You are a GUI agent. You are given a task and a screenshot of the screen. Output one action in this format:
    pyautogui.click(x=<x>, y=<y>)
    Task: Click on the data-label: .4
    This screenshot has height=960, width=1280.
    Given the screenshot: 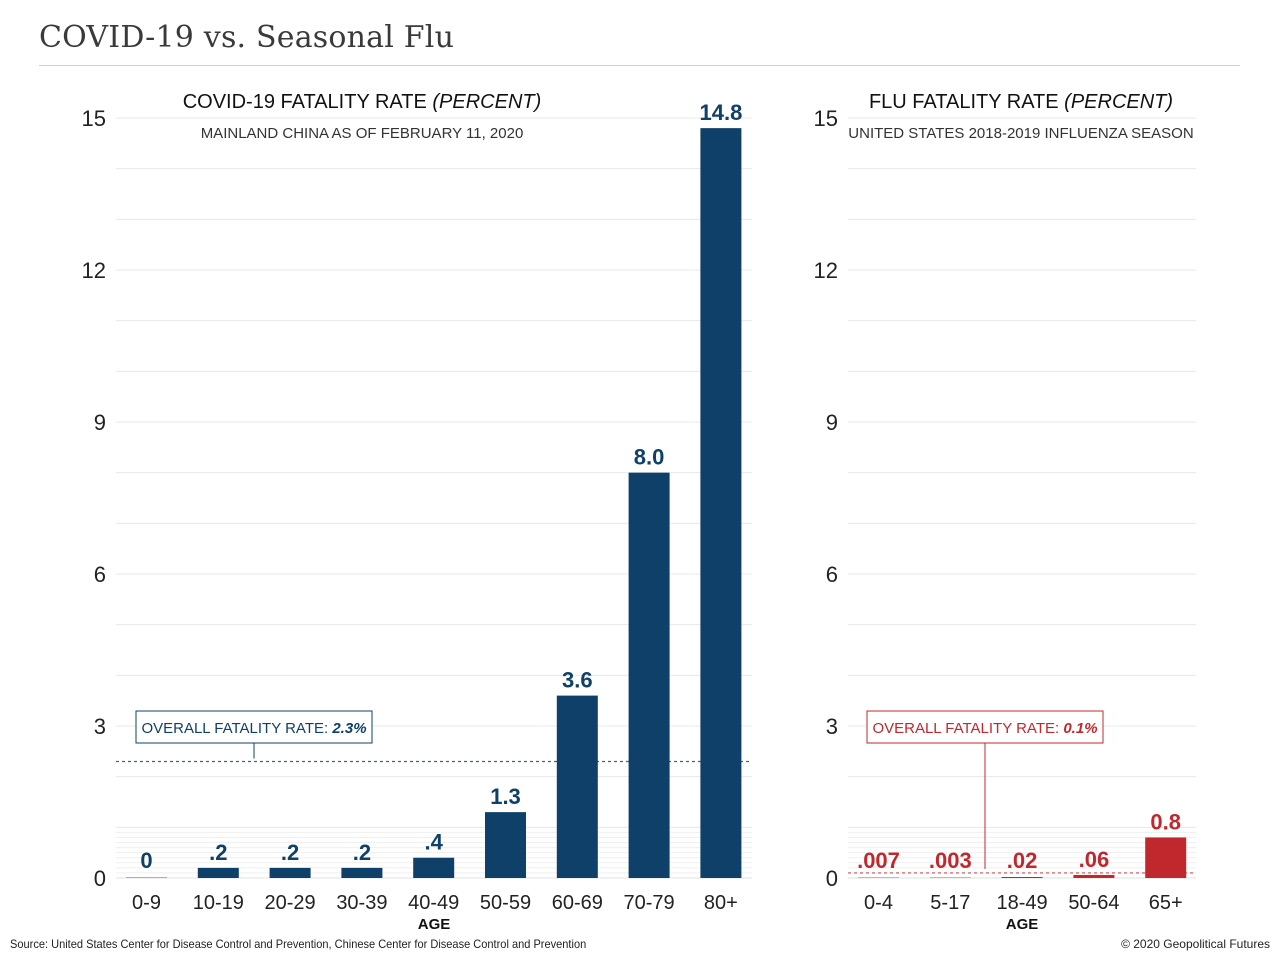 What is the action you would take?
    pyautogui.click(x=434, y=842)
    